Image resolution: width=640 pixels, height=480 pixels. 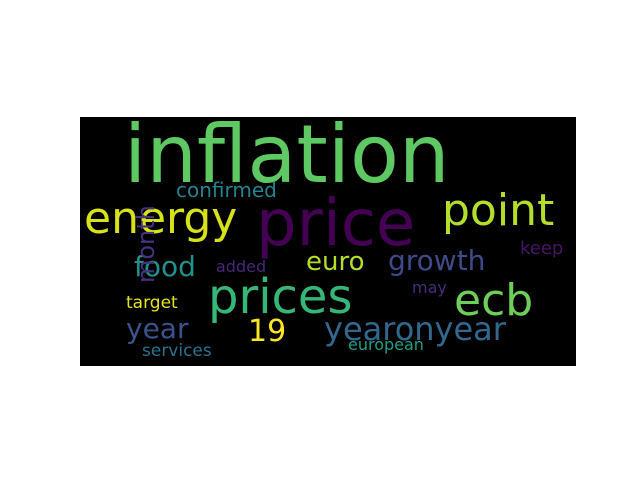 I want to click on word-19: 19, so click(x=267, y=331).